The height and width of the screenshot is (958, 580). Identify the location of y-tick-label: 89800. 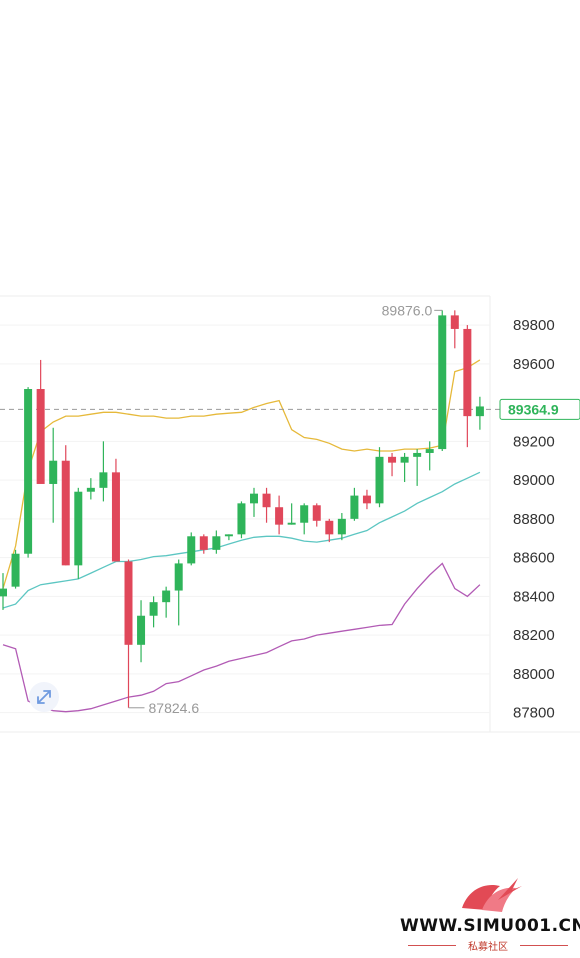
(534, 325).